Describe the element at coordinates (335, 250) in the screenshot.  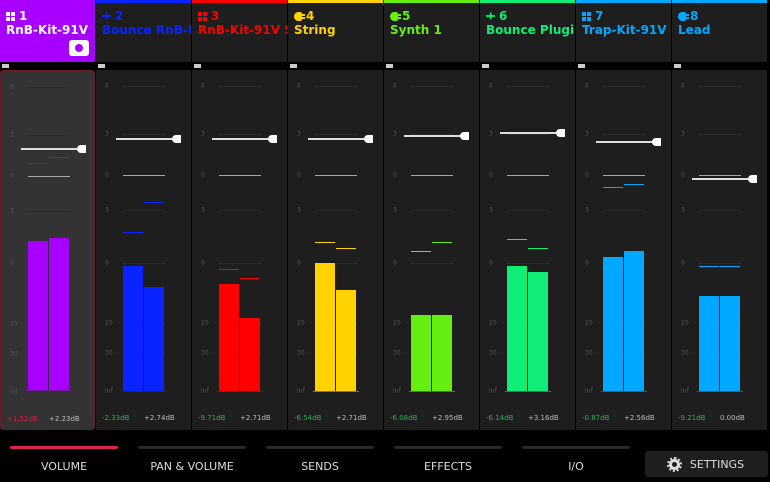
I see `channel-strip-4: 6 3 0 3 9 20 30 inf -6.54dB +2.71dB` at that location.